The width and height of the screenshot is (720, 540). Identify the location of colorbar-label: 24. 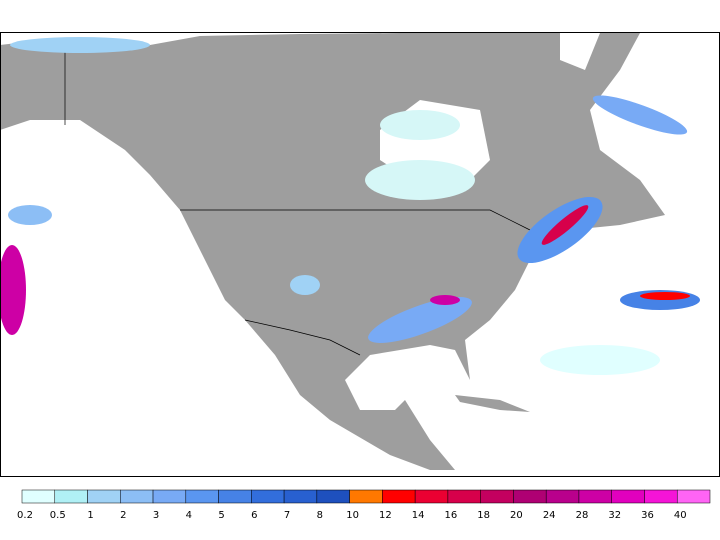
(549, 515).